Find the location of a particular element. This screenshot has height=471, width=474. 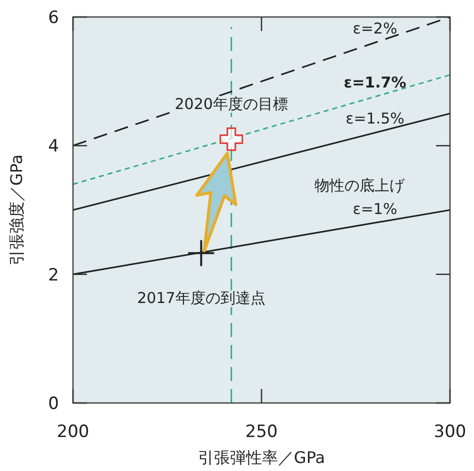

series-label: ε=1.5% is located at coordinates (375, 119).